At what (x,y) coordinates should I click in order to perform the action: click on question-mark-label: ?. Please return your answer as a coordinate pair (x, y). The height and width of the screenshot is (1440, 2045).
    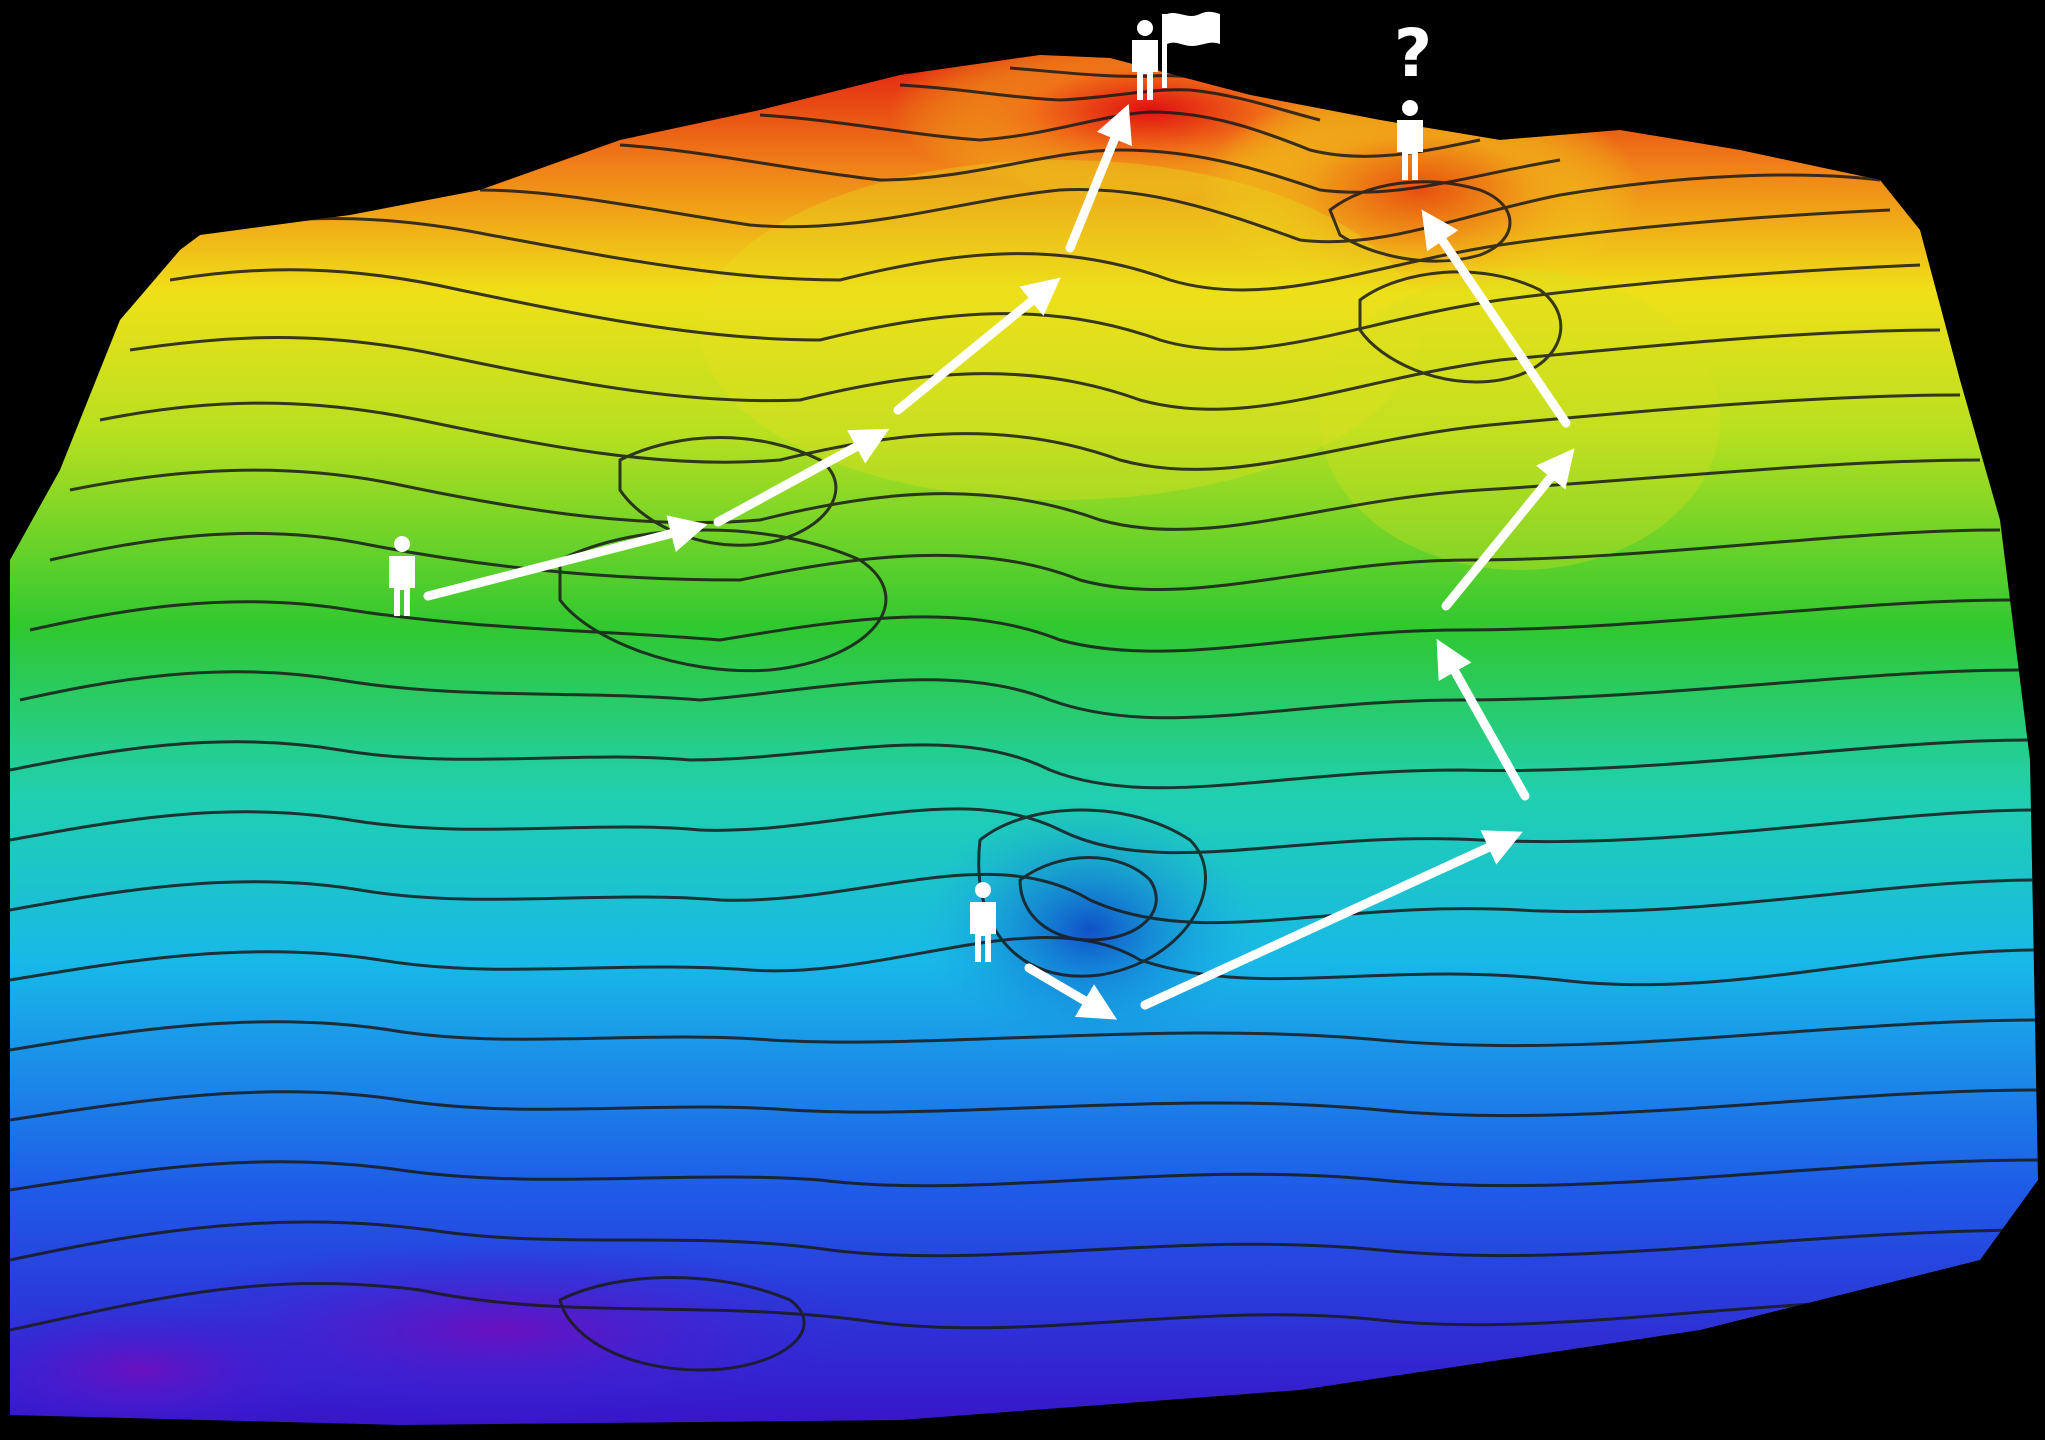
    Looking at the image, I should click on (1413, 53).